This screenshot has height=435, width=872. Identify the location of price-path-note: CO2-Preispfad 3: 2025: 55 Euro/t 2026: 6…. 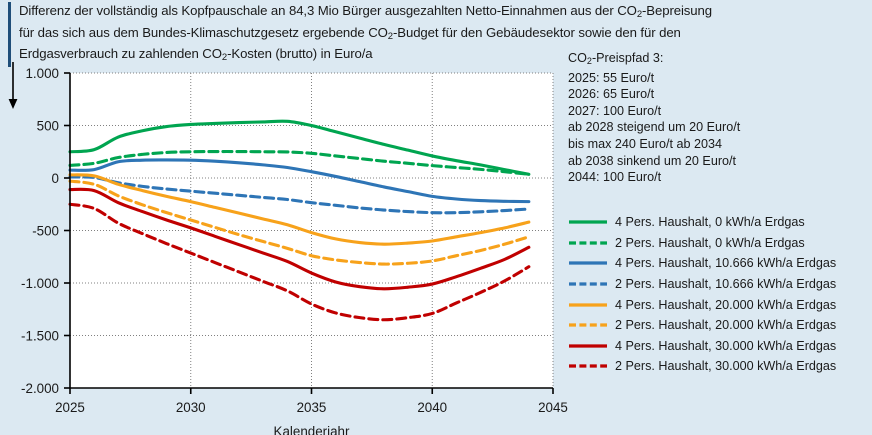
(718, 118).